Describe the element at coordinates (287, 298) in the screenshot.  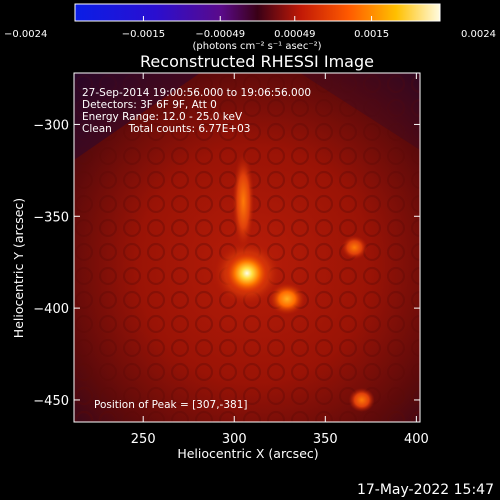
I see `secondary-source` at that location.